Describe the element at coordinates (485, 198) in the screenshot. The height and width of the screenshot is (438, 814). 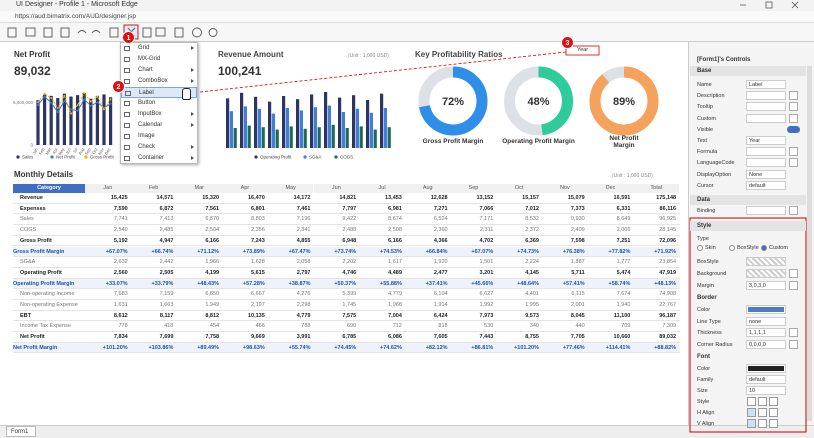
I see `table-cell: 13,152` at that location.